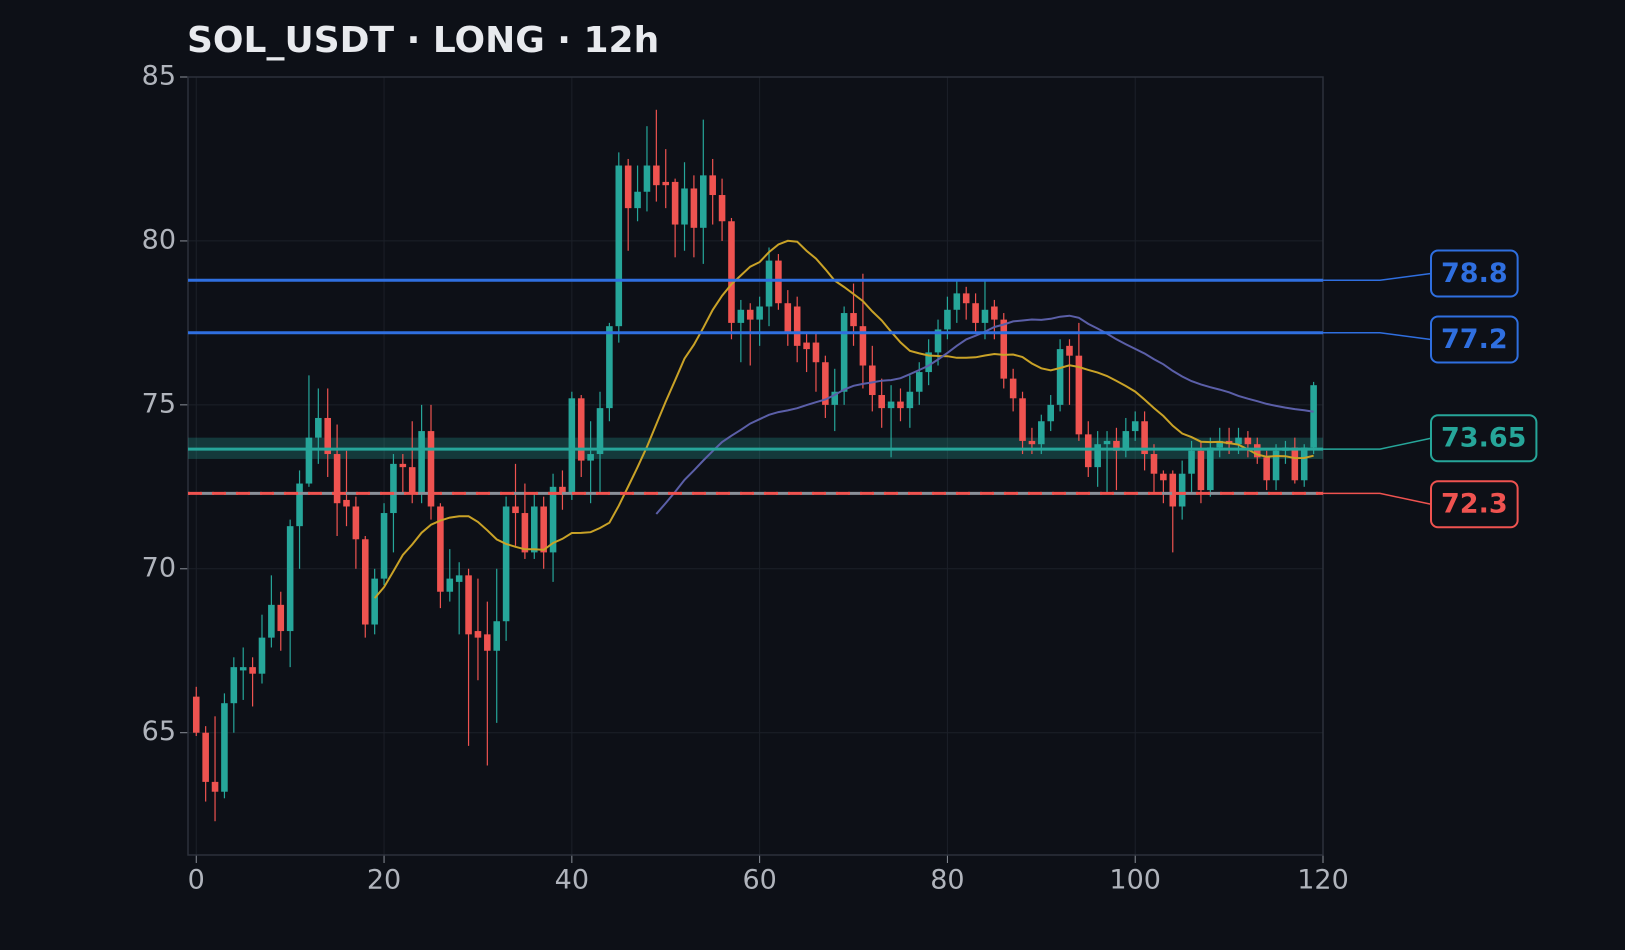  I want to click on level-label: 73.65, so click(1484, 438).